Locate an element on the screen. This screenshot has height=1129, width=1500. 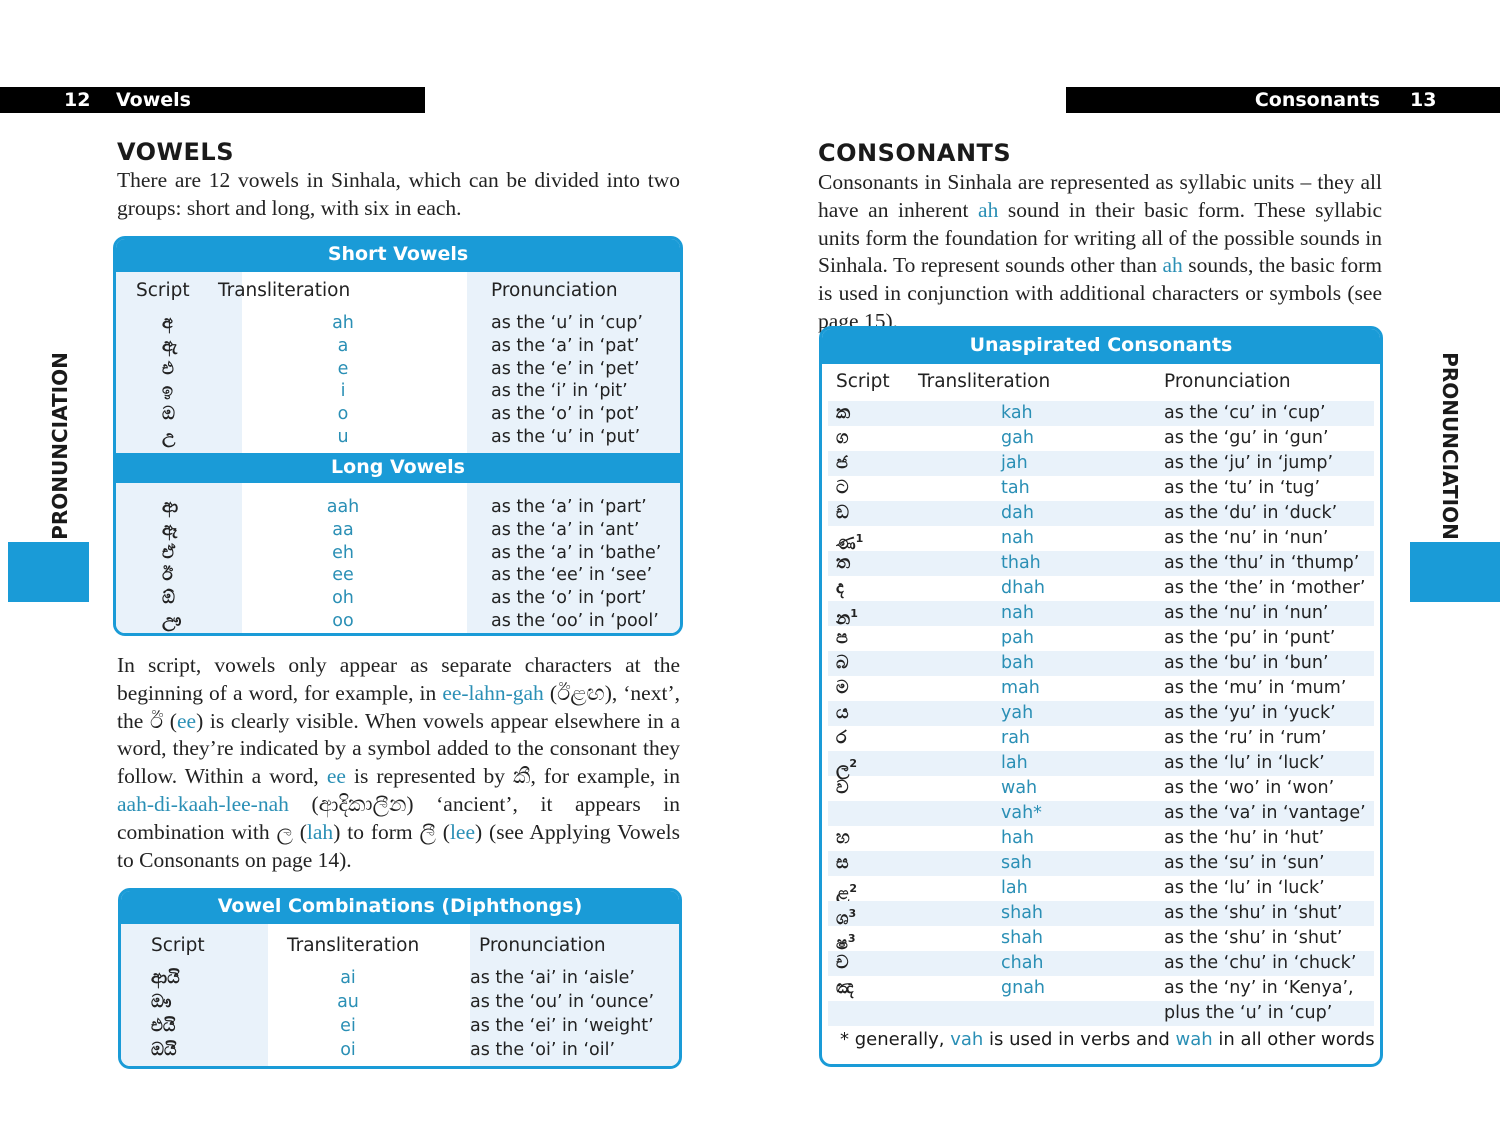
script-character: ස is located at coordinates (842, 863).